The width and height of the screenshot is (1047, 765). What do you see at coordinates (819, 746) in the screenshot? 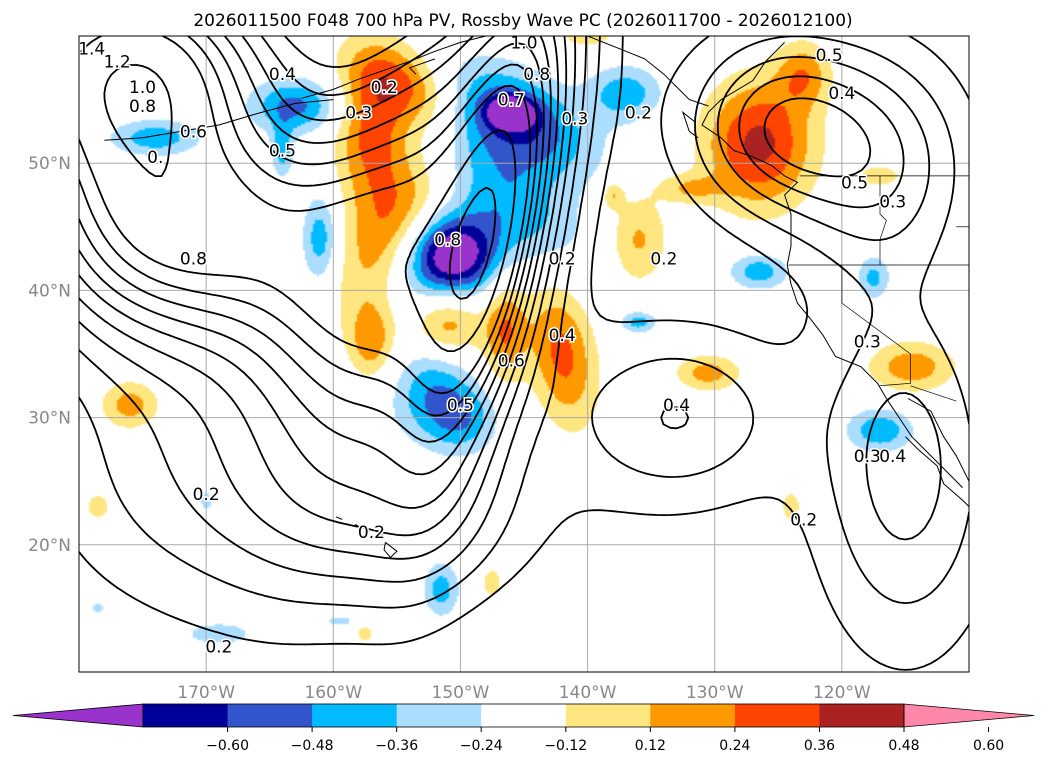
I see `colorbar-tick-label: 0.36` at bounding box center [819, 746].